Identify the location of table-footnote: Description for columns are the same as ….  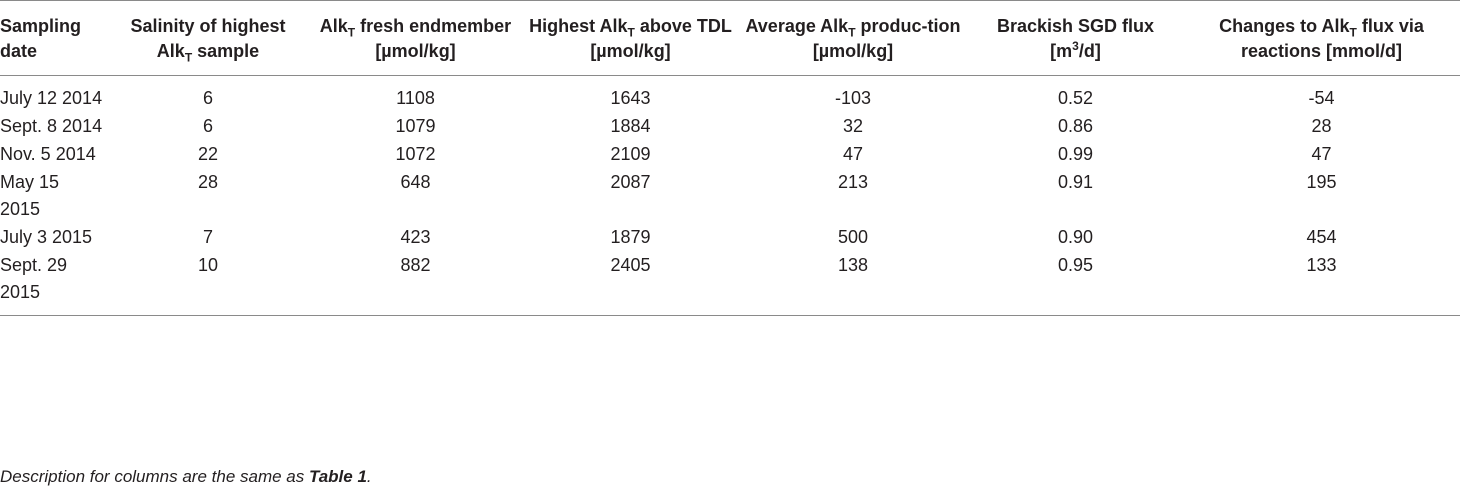
(186, 477).